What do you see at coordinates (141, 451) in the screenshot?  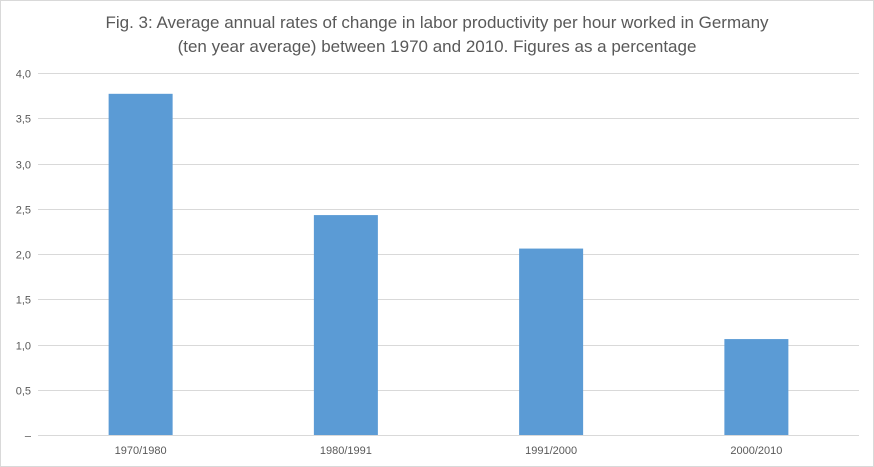 I see `x-tick-label: 1970/1980` at bounding box center [141, 451].